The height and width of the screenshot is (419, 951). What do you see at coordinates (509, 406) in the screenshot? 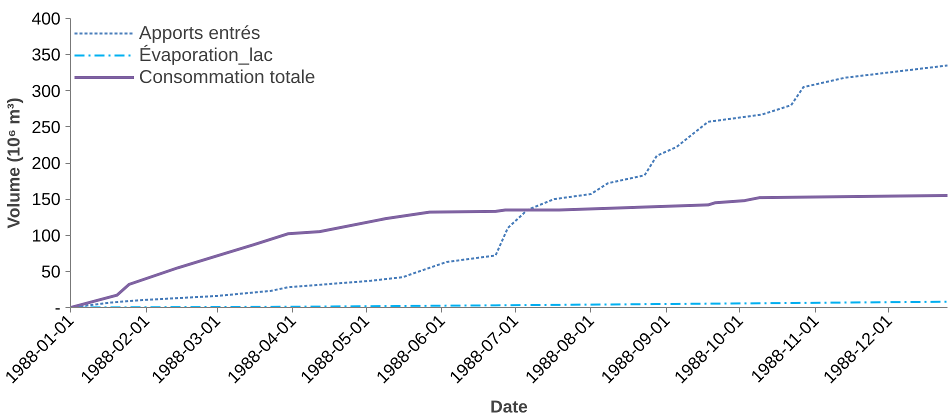
I see `x-axis-title: Date` at bounding box center [509, 406].